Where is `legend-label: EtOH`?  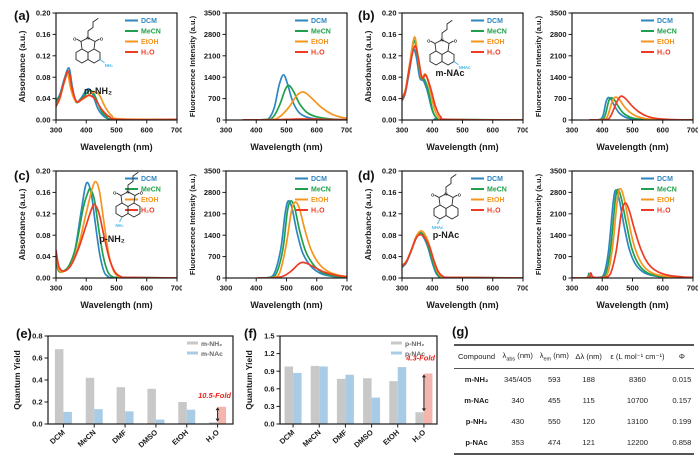 legend-label: EtOH is located at coordinates (496, 42).